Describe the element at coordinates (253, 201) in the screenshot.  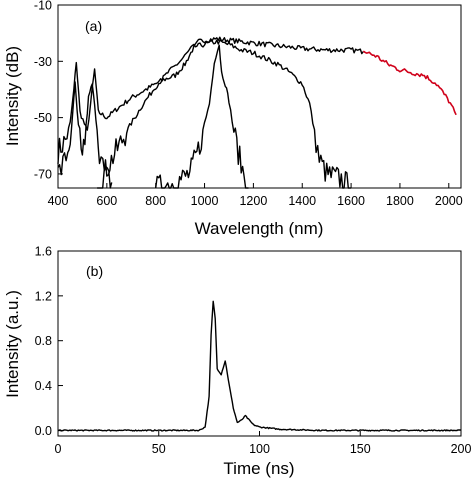
I see `panel-a-x-tick-label: 1200` at that location.